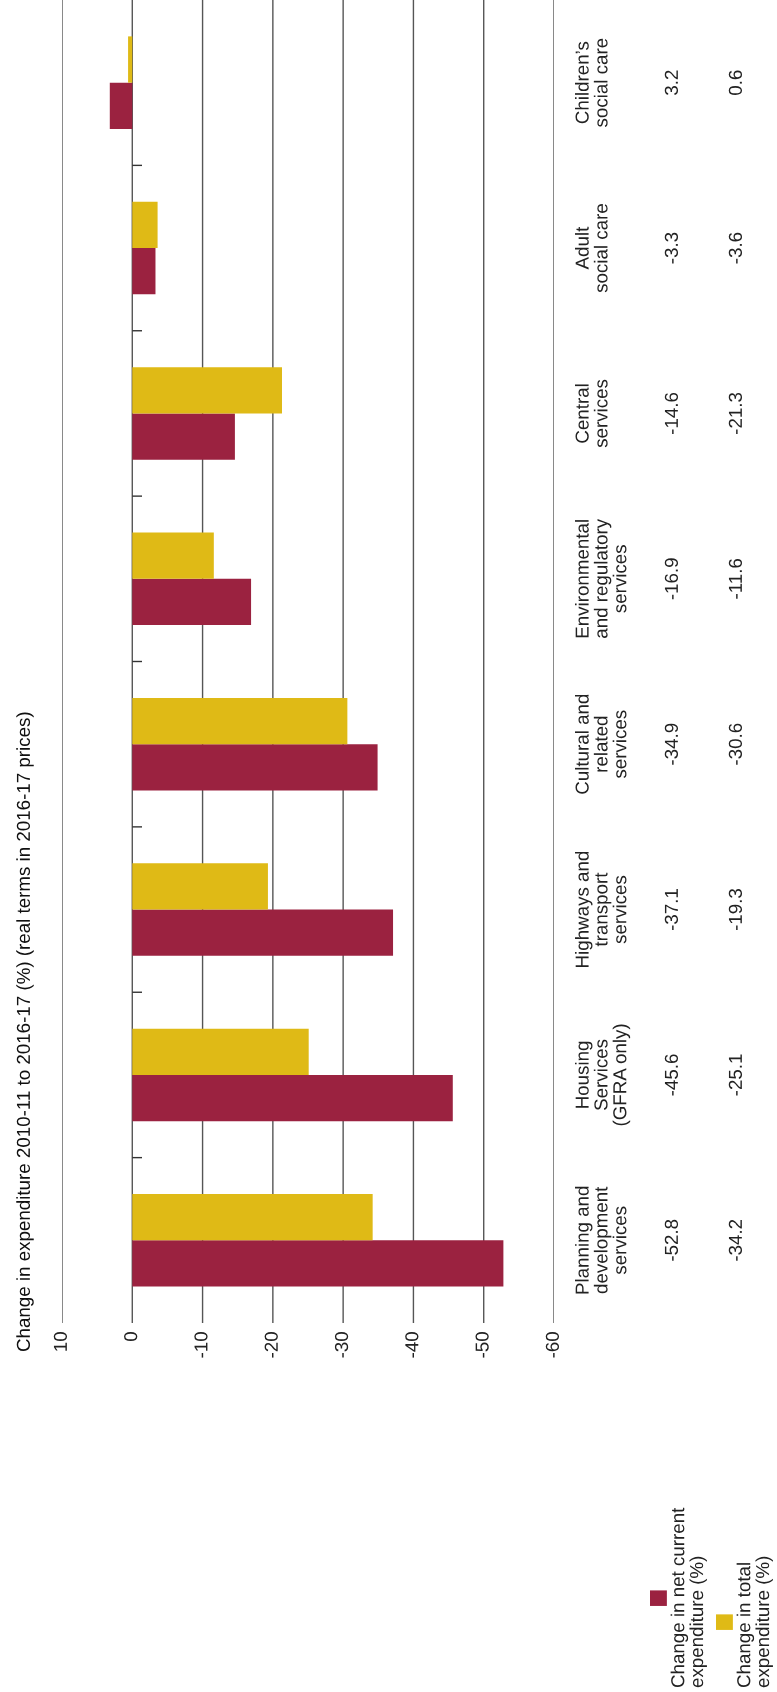 The height and width of the screenshot is (1692, 777). Describe the element at coordinates (60, 1341) in the screenshot. I see `x-tick-label: 10` at that location.